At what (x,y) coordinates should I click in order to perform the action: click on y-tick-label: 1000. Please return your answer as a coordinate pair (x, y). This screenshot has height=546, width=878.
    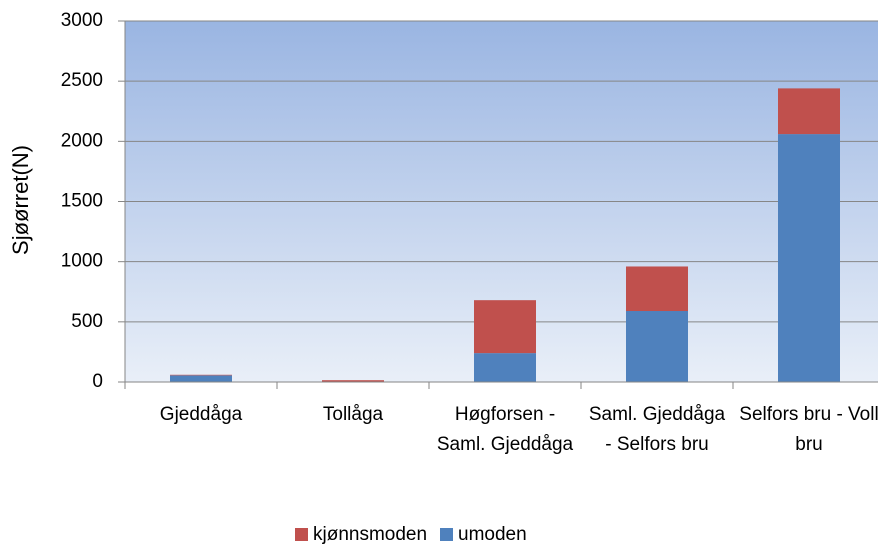
    Looking at the image, I should click on (82, 261).